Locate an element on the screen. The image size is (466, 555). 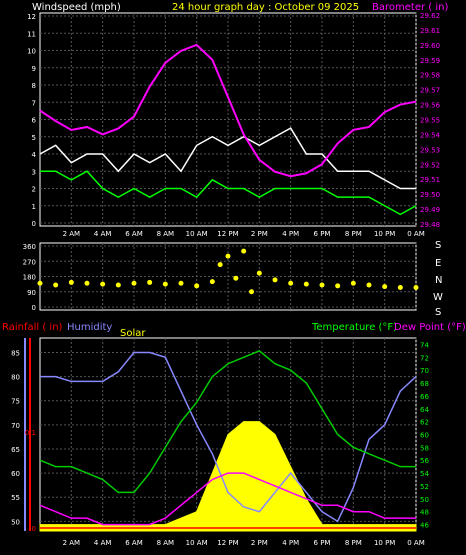
wind-y-tick: 8 is located at coordinates (34, 86).